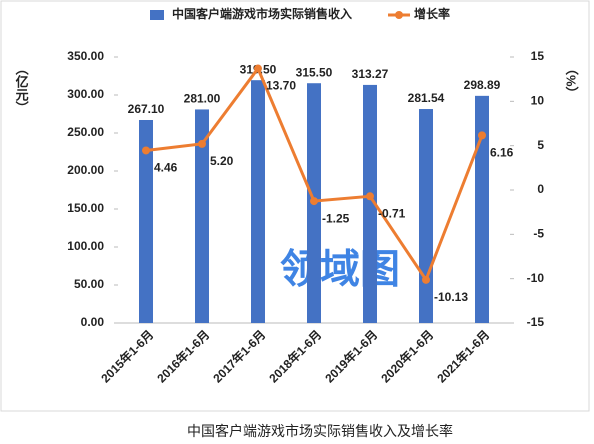  Describe the element at coordinates (572, 81) in the screenshot. I see `y2-axis-label: （%）` at that location.